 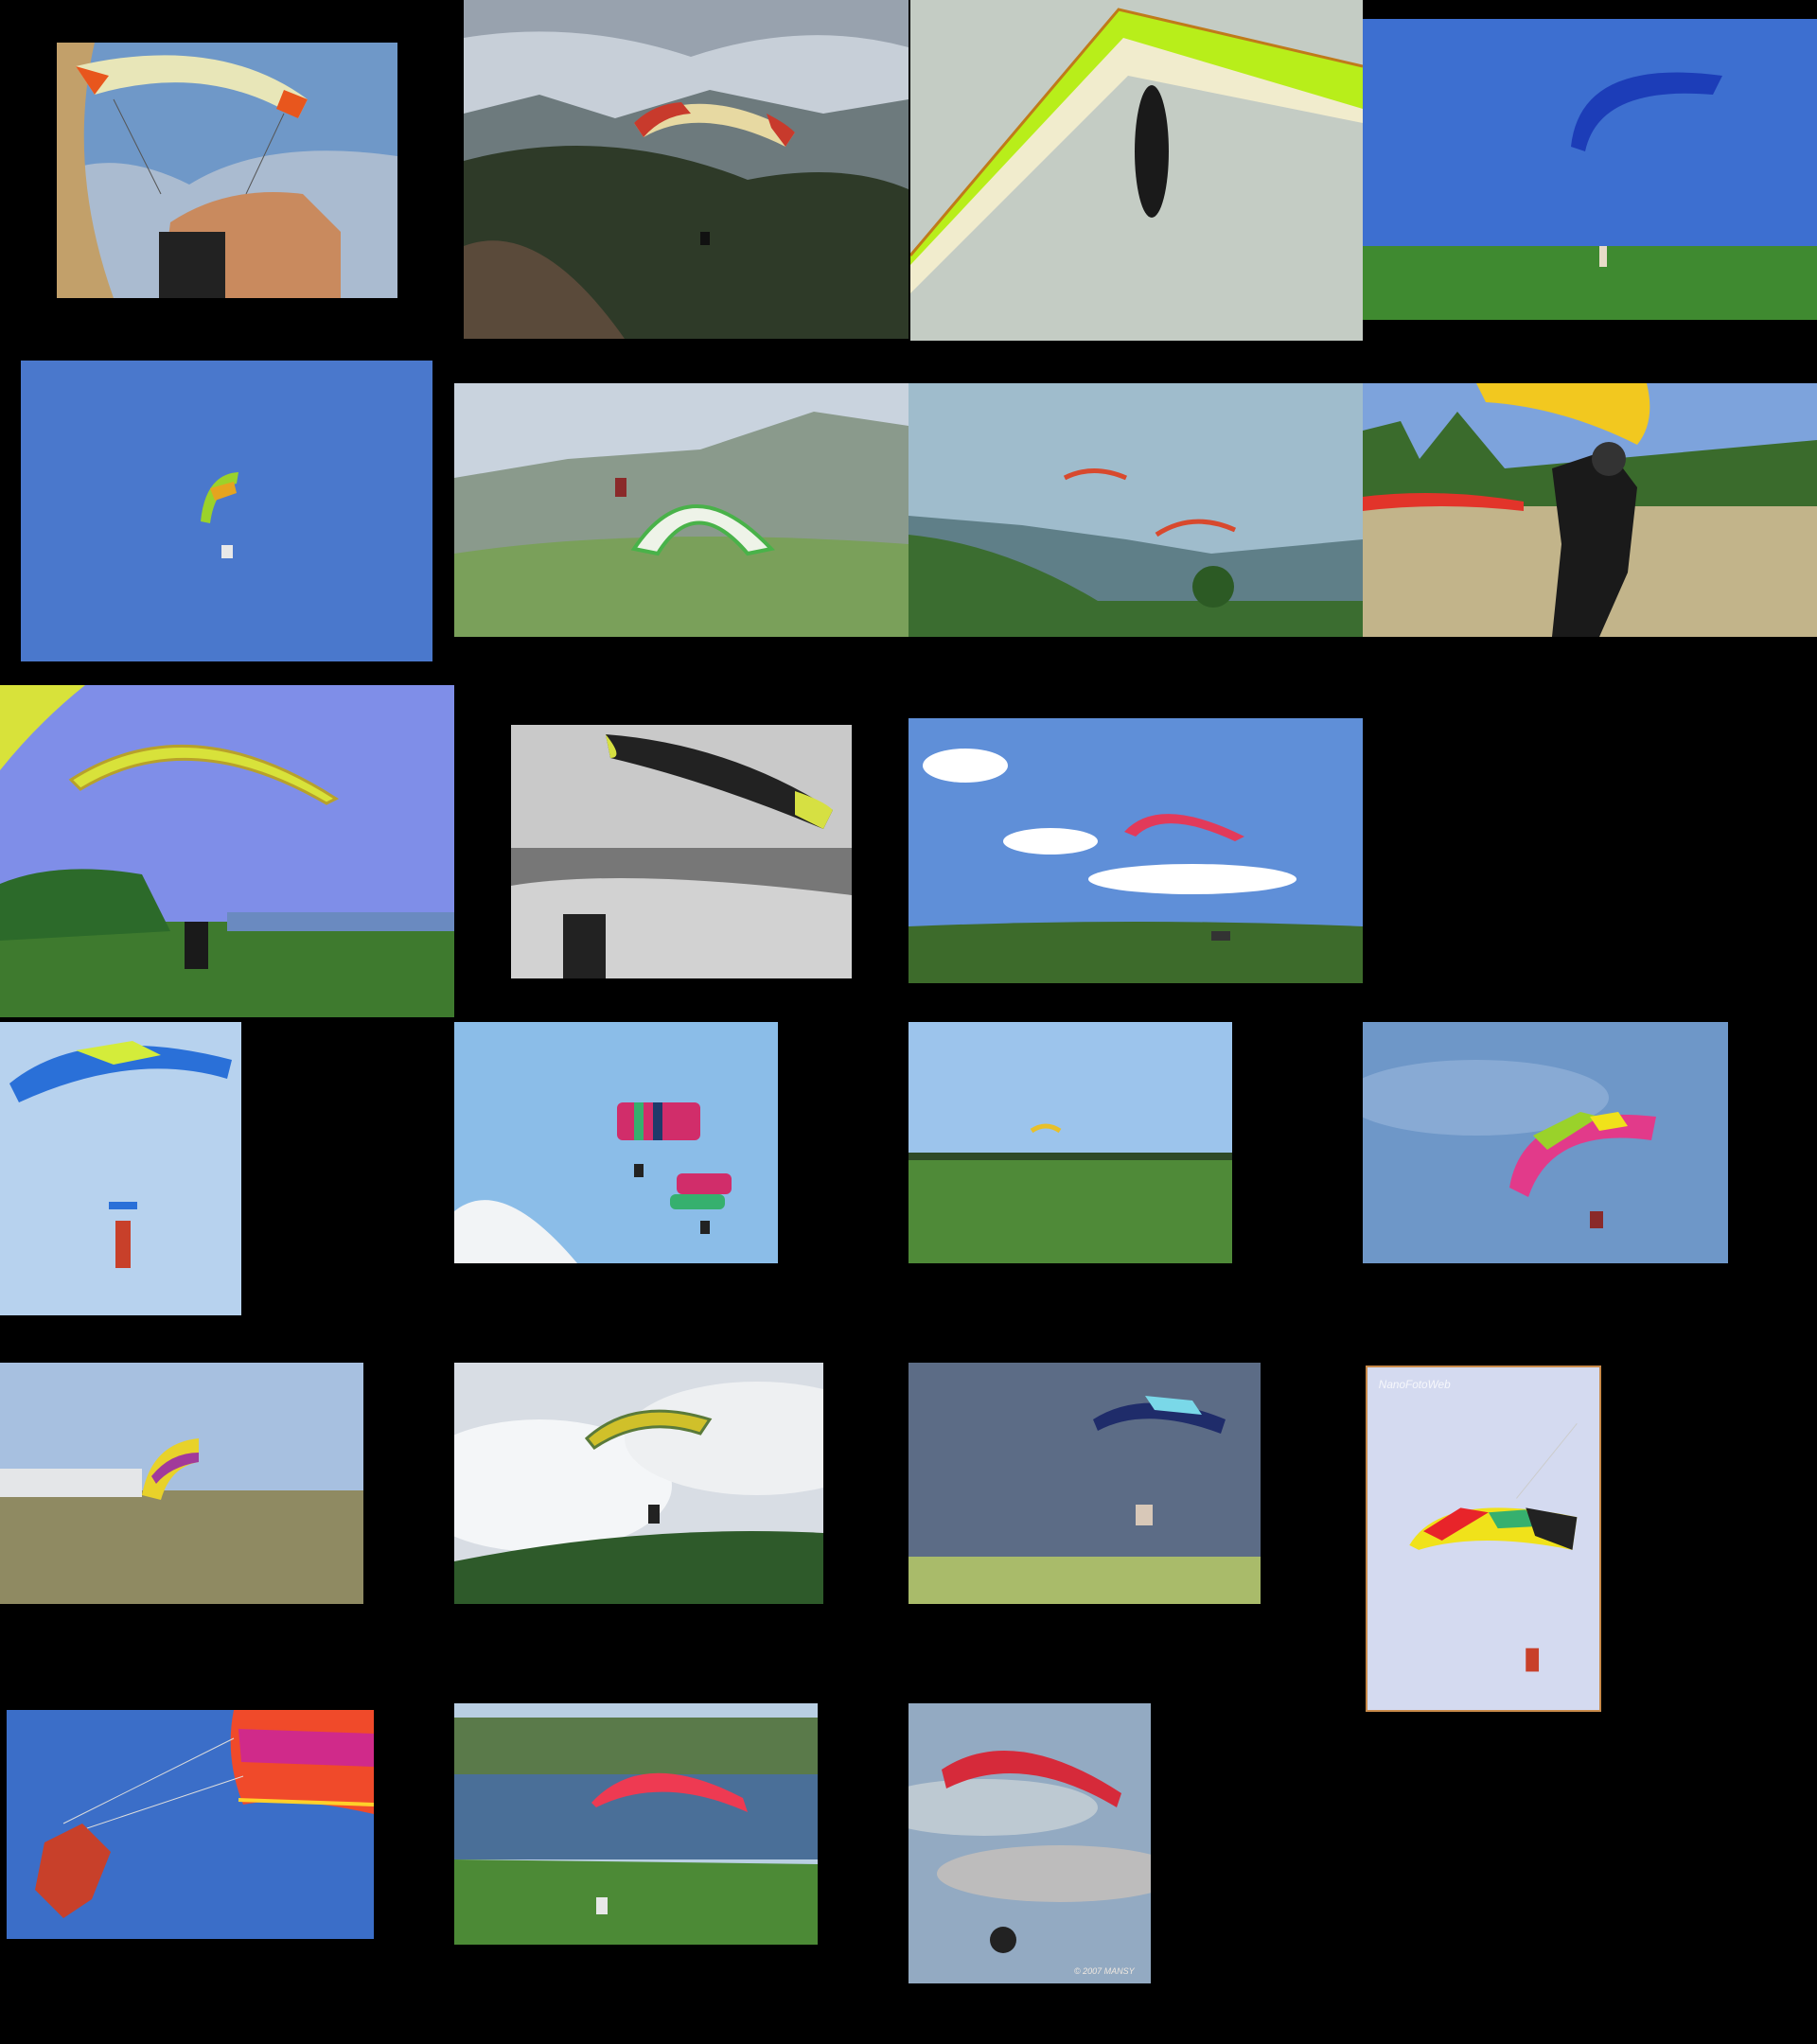 I want to click on tandem-canopy-photo, so click(x=190, y=1824).